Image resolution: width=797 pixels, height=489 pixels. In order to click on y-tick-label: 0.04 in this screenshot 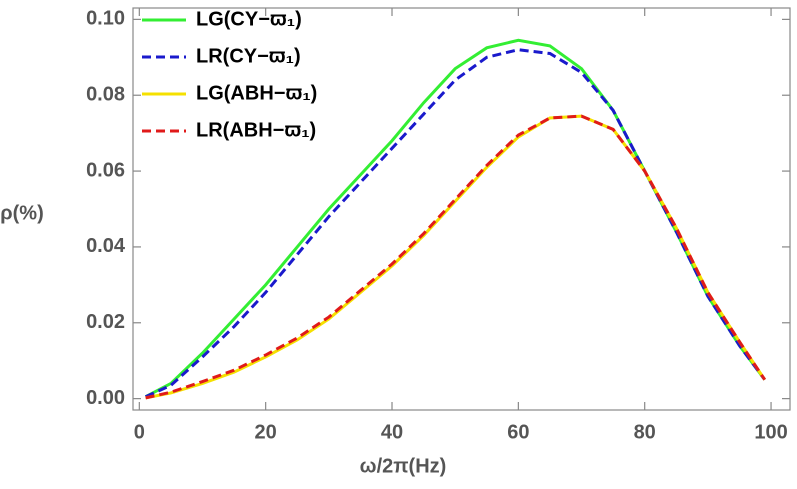, I will do `click(106, 246)`.